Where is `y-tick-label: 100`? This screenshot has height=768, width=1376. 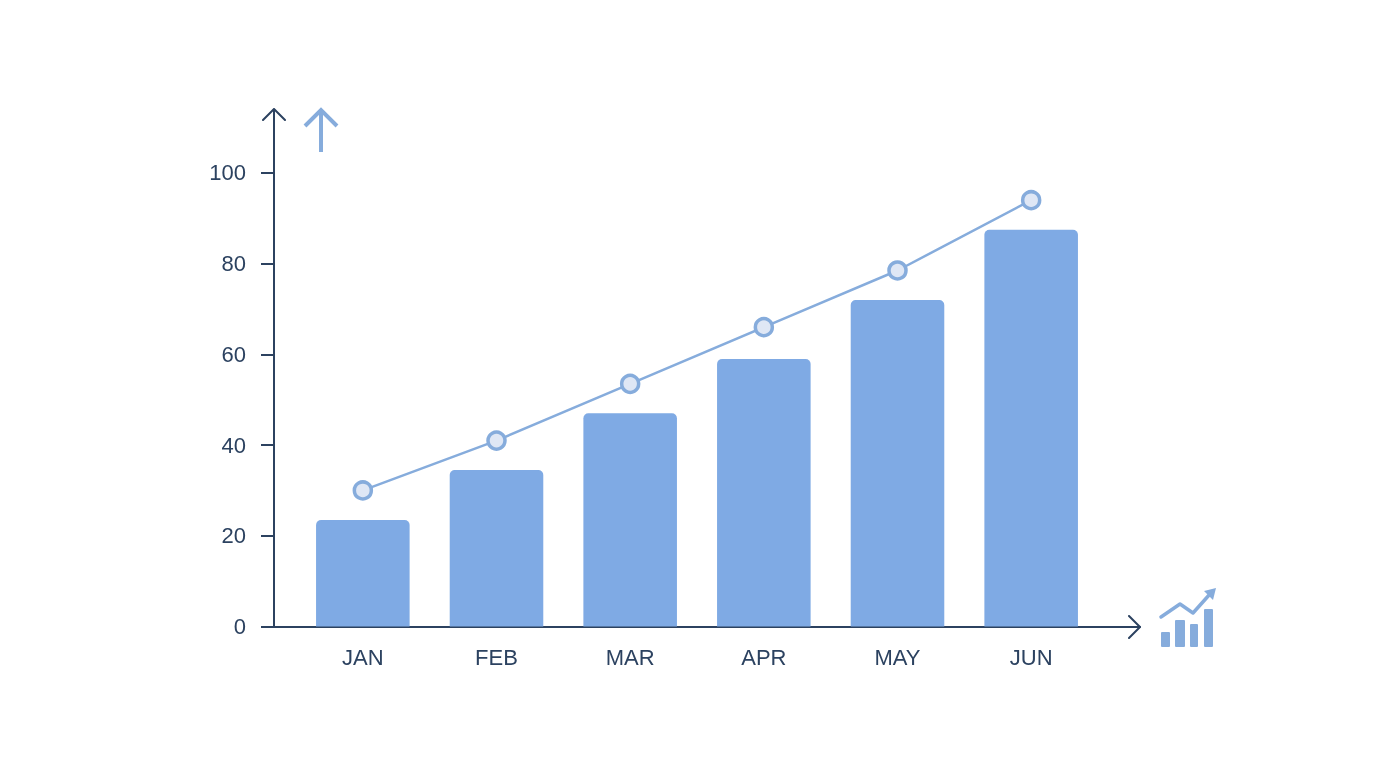 y-tick-label: 100 is located at coordinates (227, 173).